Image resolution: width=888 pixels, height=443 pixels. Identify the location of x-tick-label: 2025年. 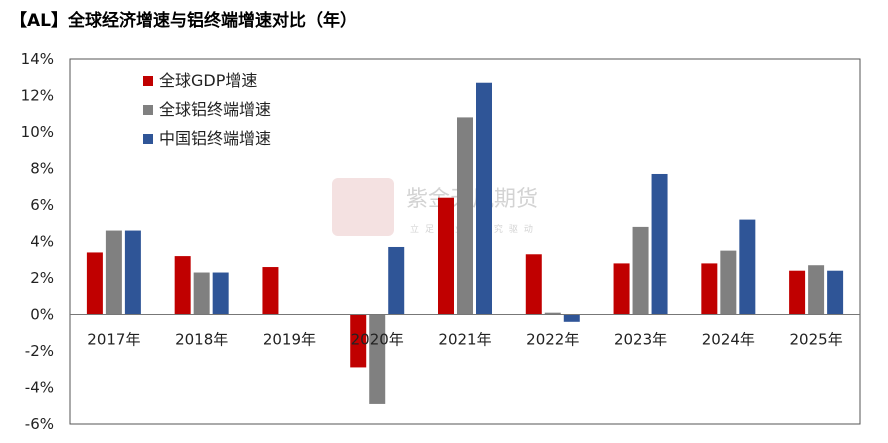
(816, 340).